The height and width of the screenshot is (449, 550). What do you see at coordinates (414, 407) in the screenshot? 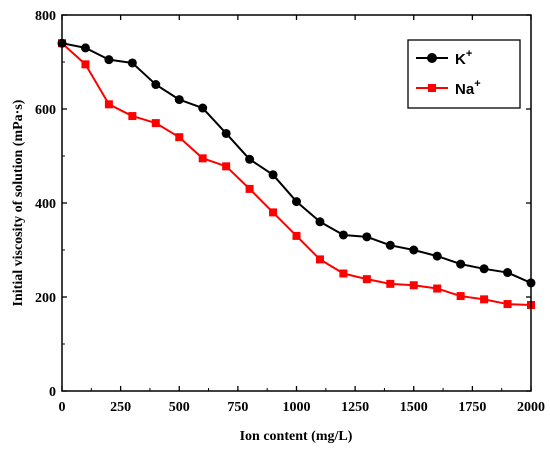
I see `x-tick-label: 1500` at bounding box center [414, 407].